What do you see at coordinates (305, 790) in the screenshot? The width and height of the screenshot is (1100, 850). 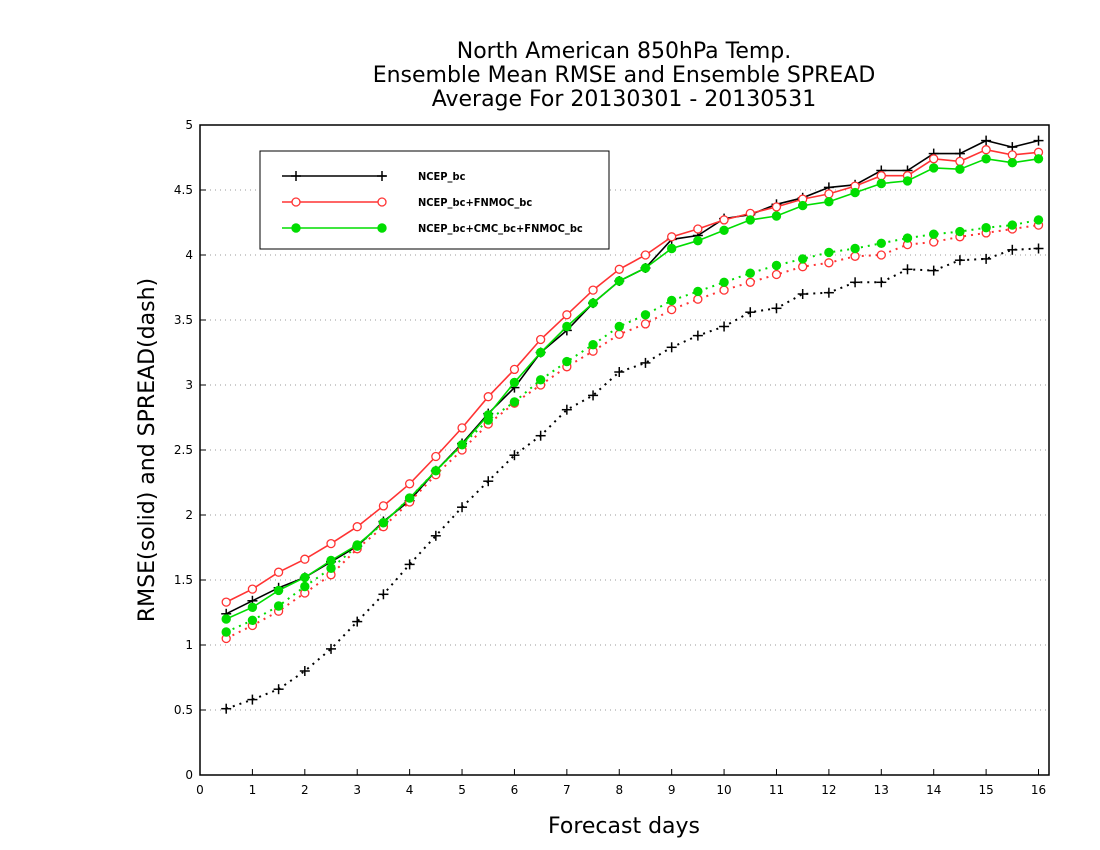 I see `x-tick-label-2: 2` at bounding box center [305, 790].